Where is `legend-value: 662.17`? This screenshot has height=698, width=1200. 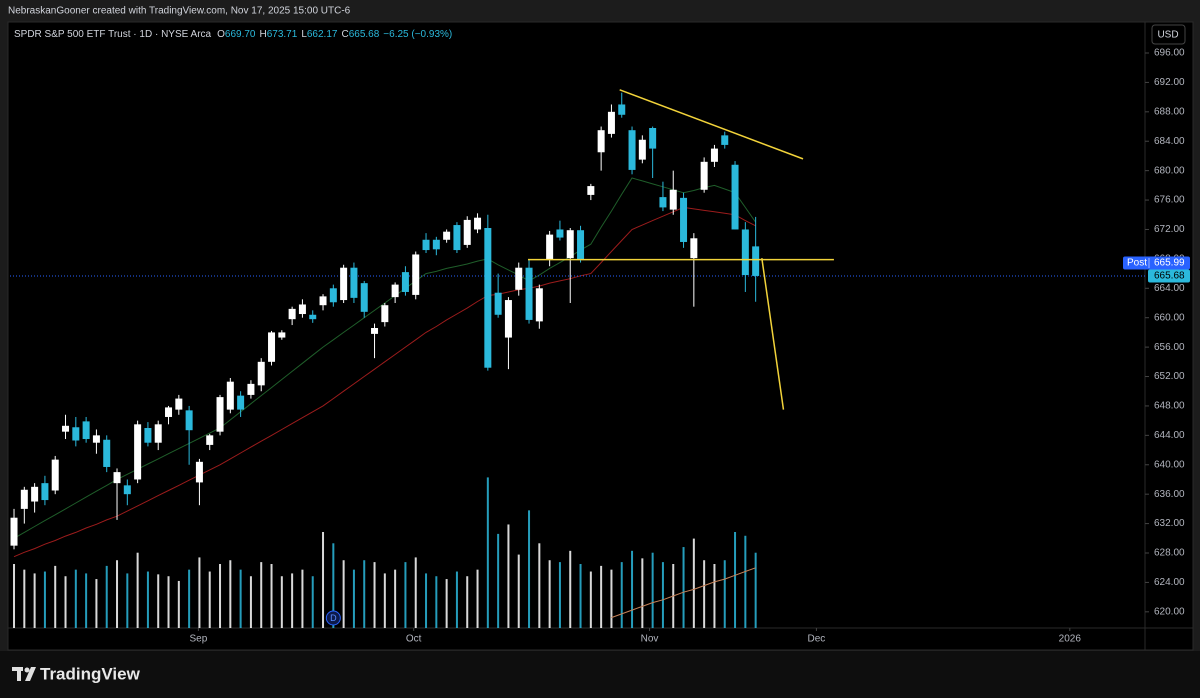
legend-value: 662.17 is located at coordinates (322, 34).